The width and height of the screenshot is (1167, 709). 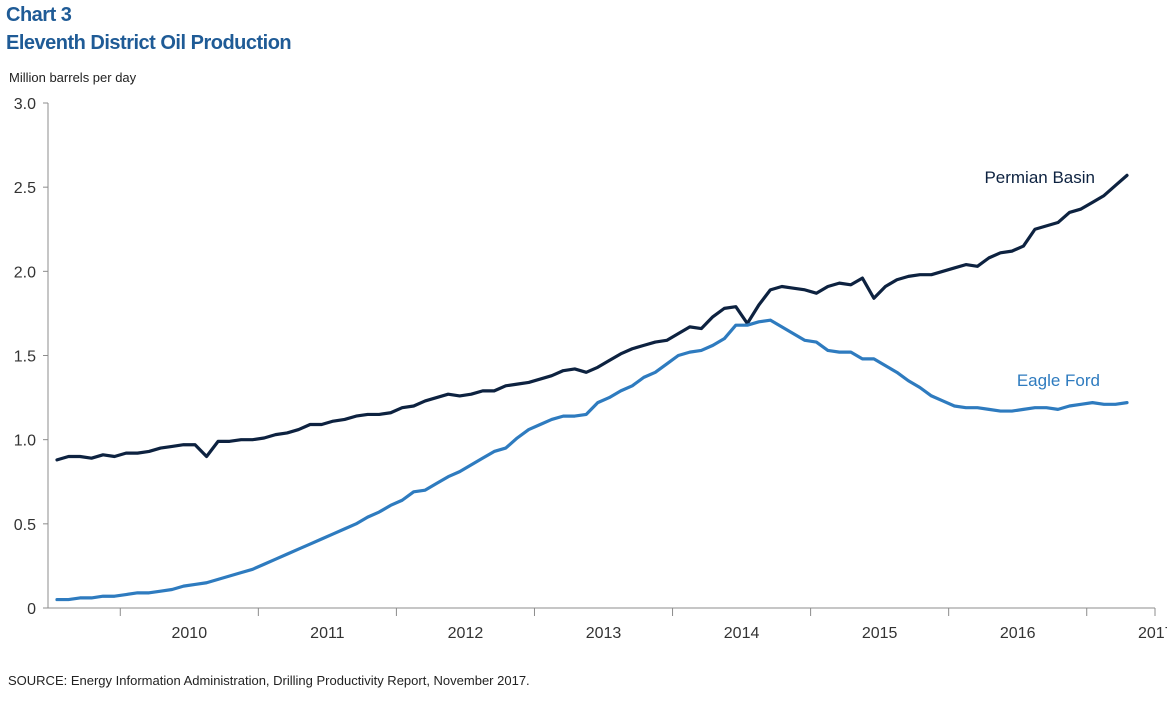 What do you see at coordinates (25, 188) in the screenshot?
I see `y-tick-label: 2.5` at bounding box center [25, 188].